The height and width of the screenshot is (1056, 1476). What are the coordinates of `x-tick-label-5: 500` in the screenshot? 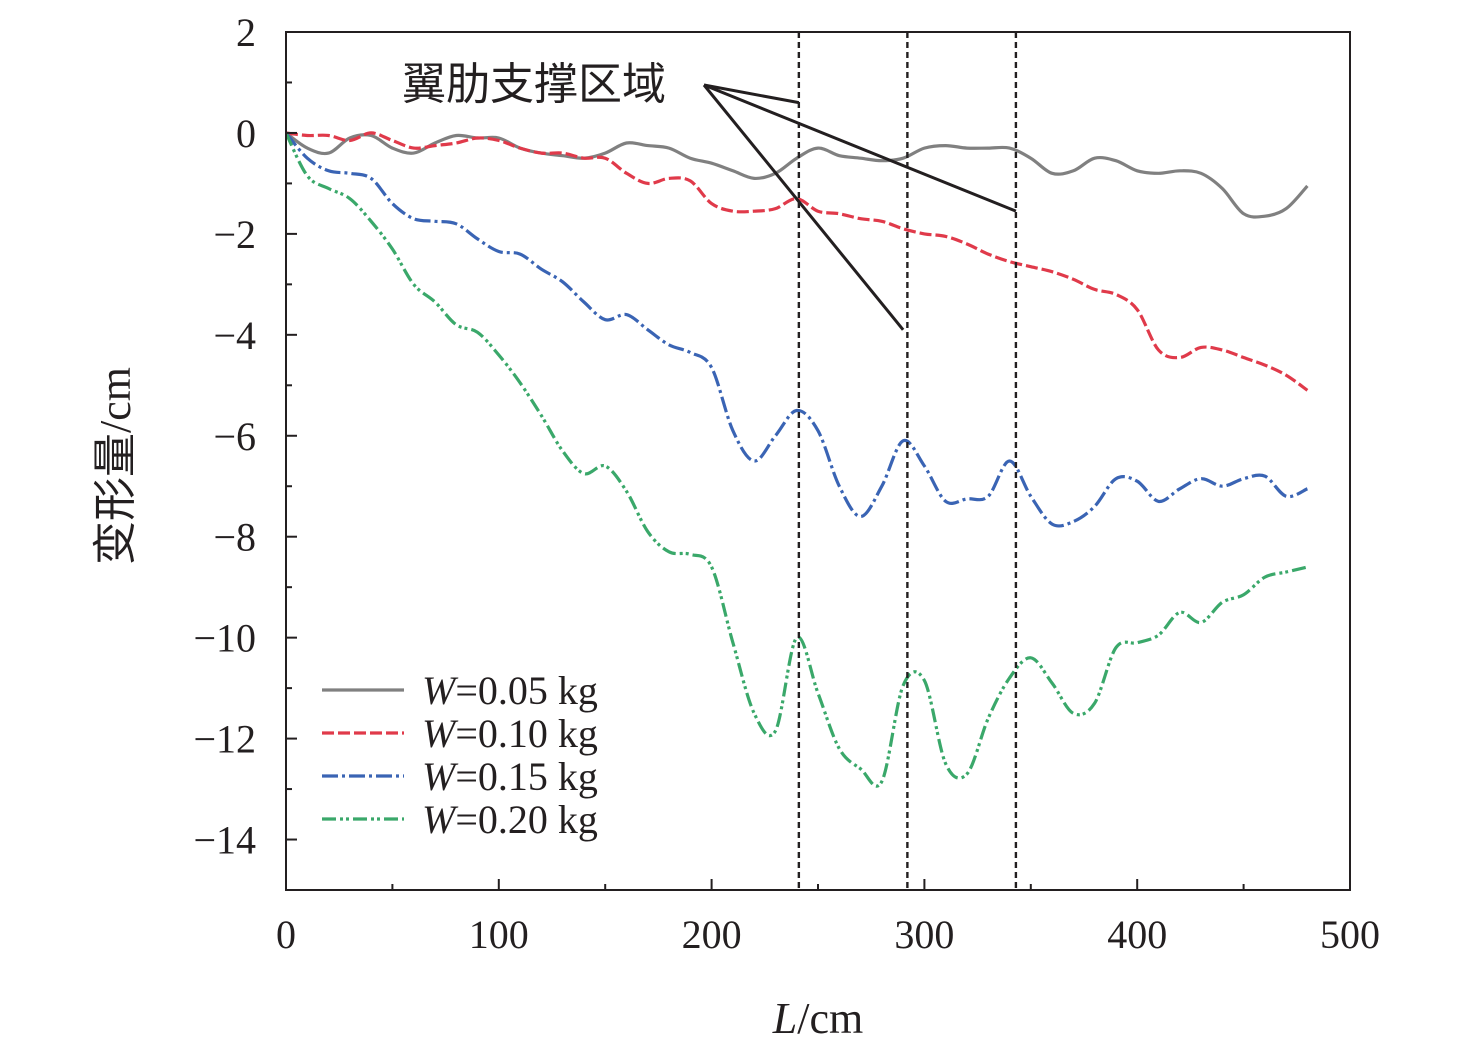 It's located at (1350, 934).